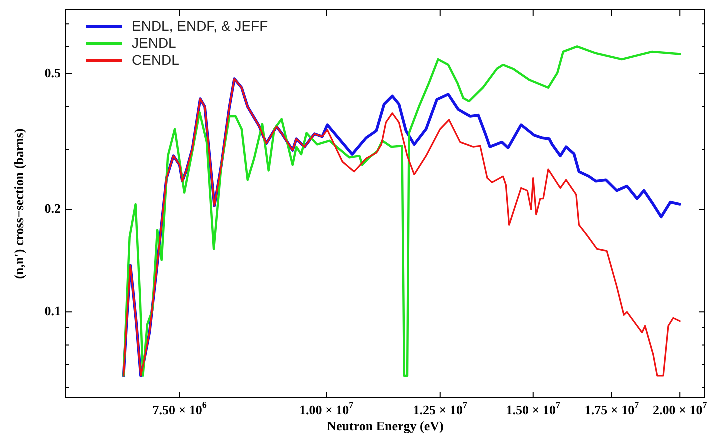 The width and height of the screenshot is (710, 438). Describe the element at coordinates (200, 26) in the screenshot. I see `legend-label: ENDL, ENDF, & JEFF` at that location.